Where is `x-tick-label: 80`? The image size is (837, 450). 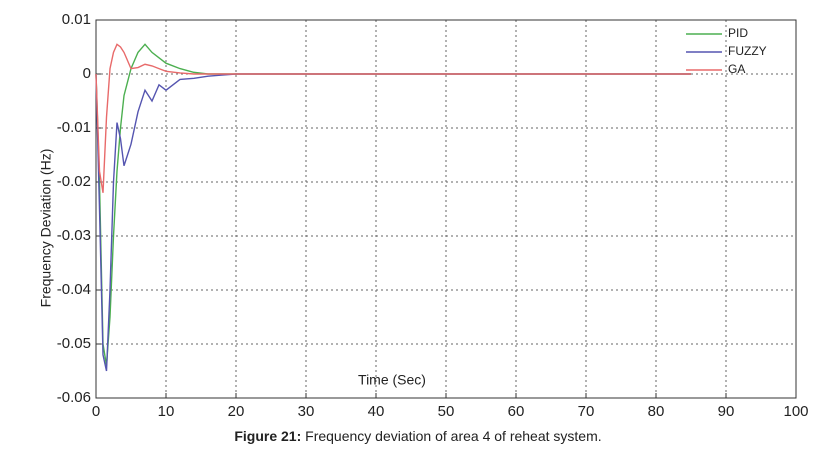 x-tick-label: 80 is located at coordinates (656, 411).